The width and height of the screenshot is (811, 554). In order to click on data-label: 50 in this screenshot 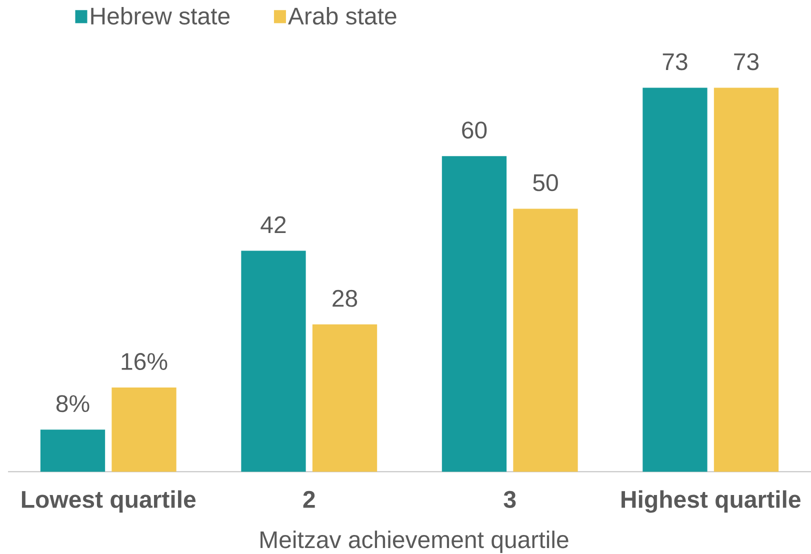, I will do `click(545, 183)`.